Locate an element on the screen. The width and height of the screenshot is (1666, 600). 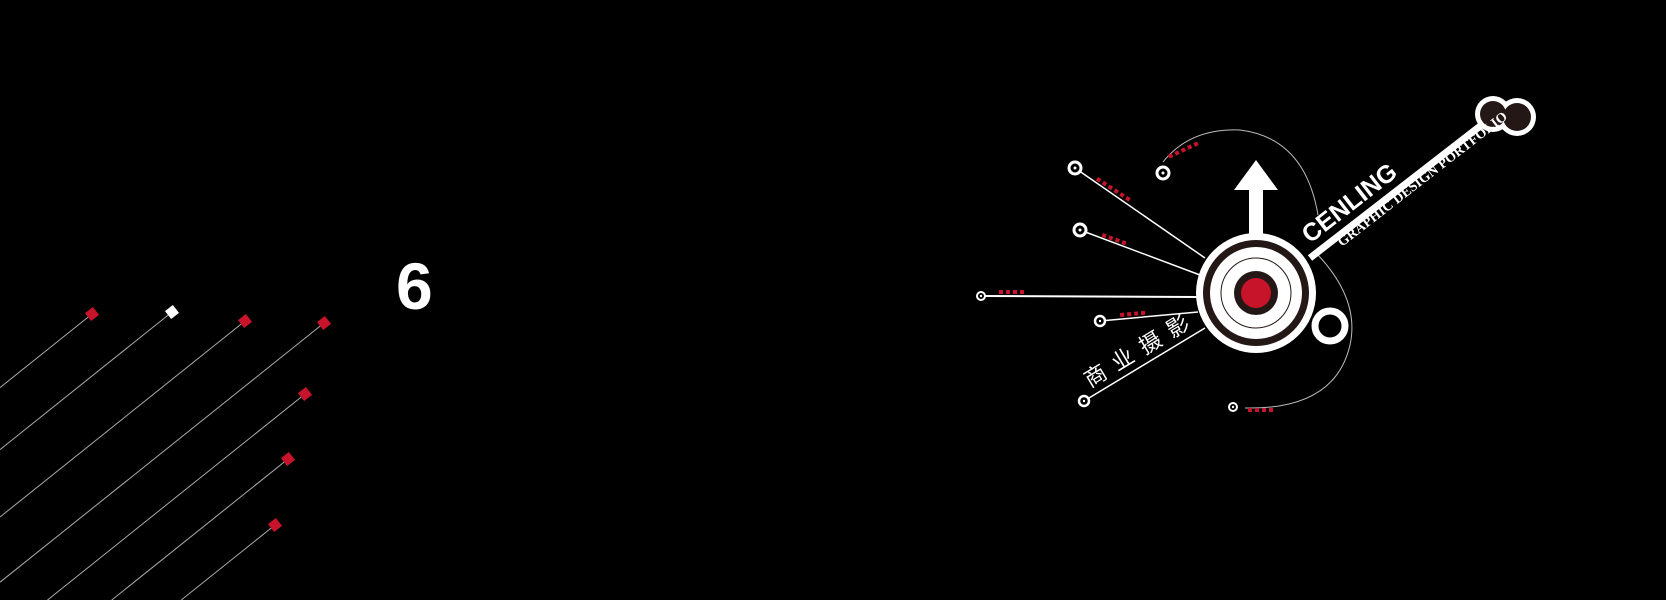
page-number: 6 is located at coordinates (414, 286).